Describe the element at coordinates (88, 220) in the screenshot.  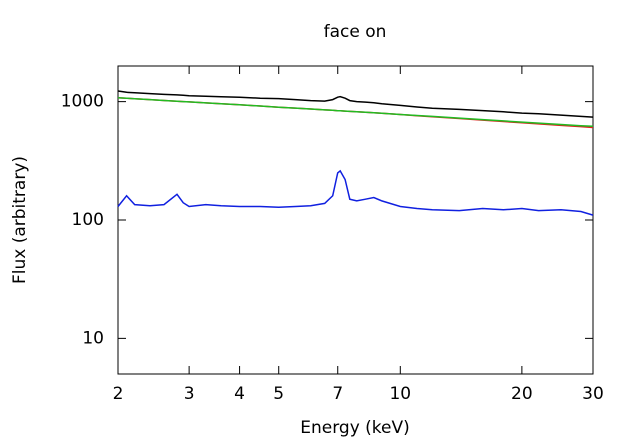
I see `y-tick-label: 100` at that location.